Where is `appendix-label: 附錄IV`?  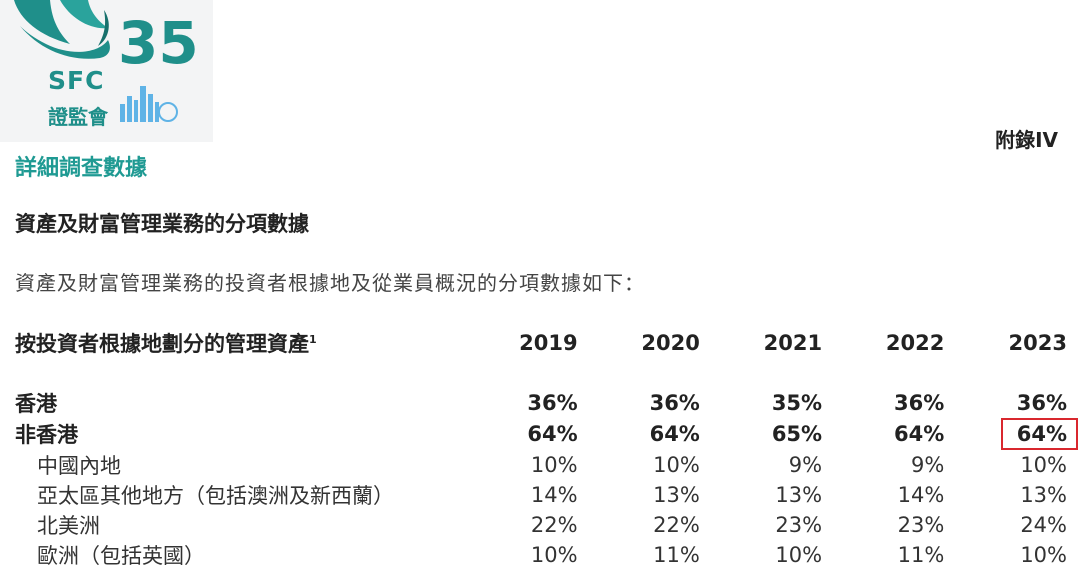
appendix-label: 附錄IV is located at coordinates (1026, 140).